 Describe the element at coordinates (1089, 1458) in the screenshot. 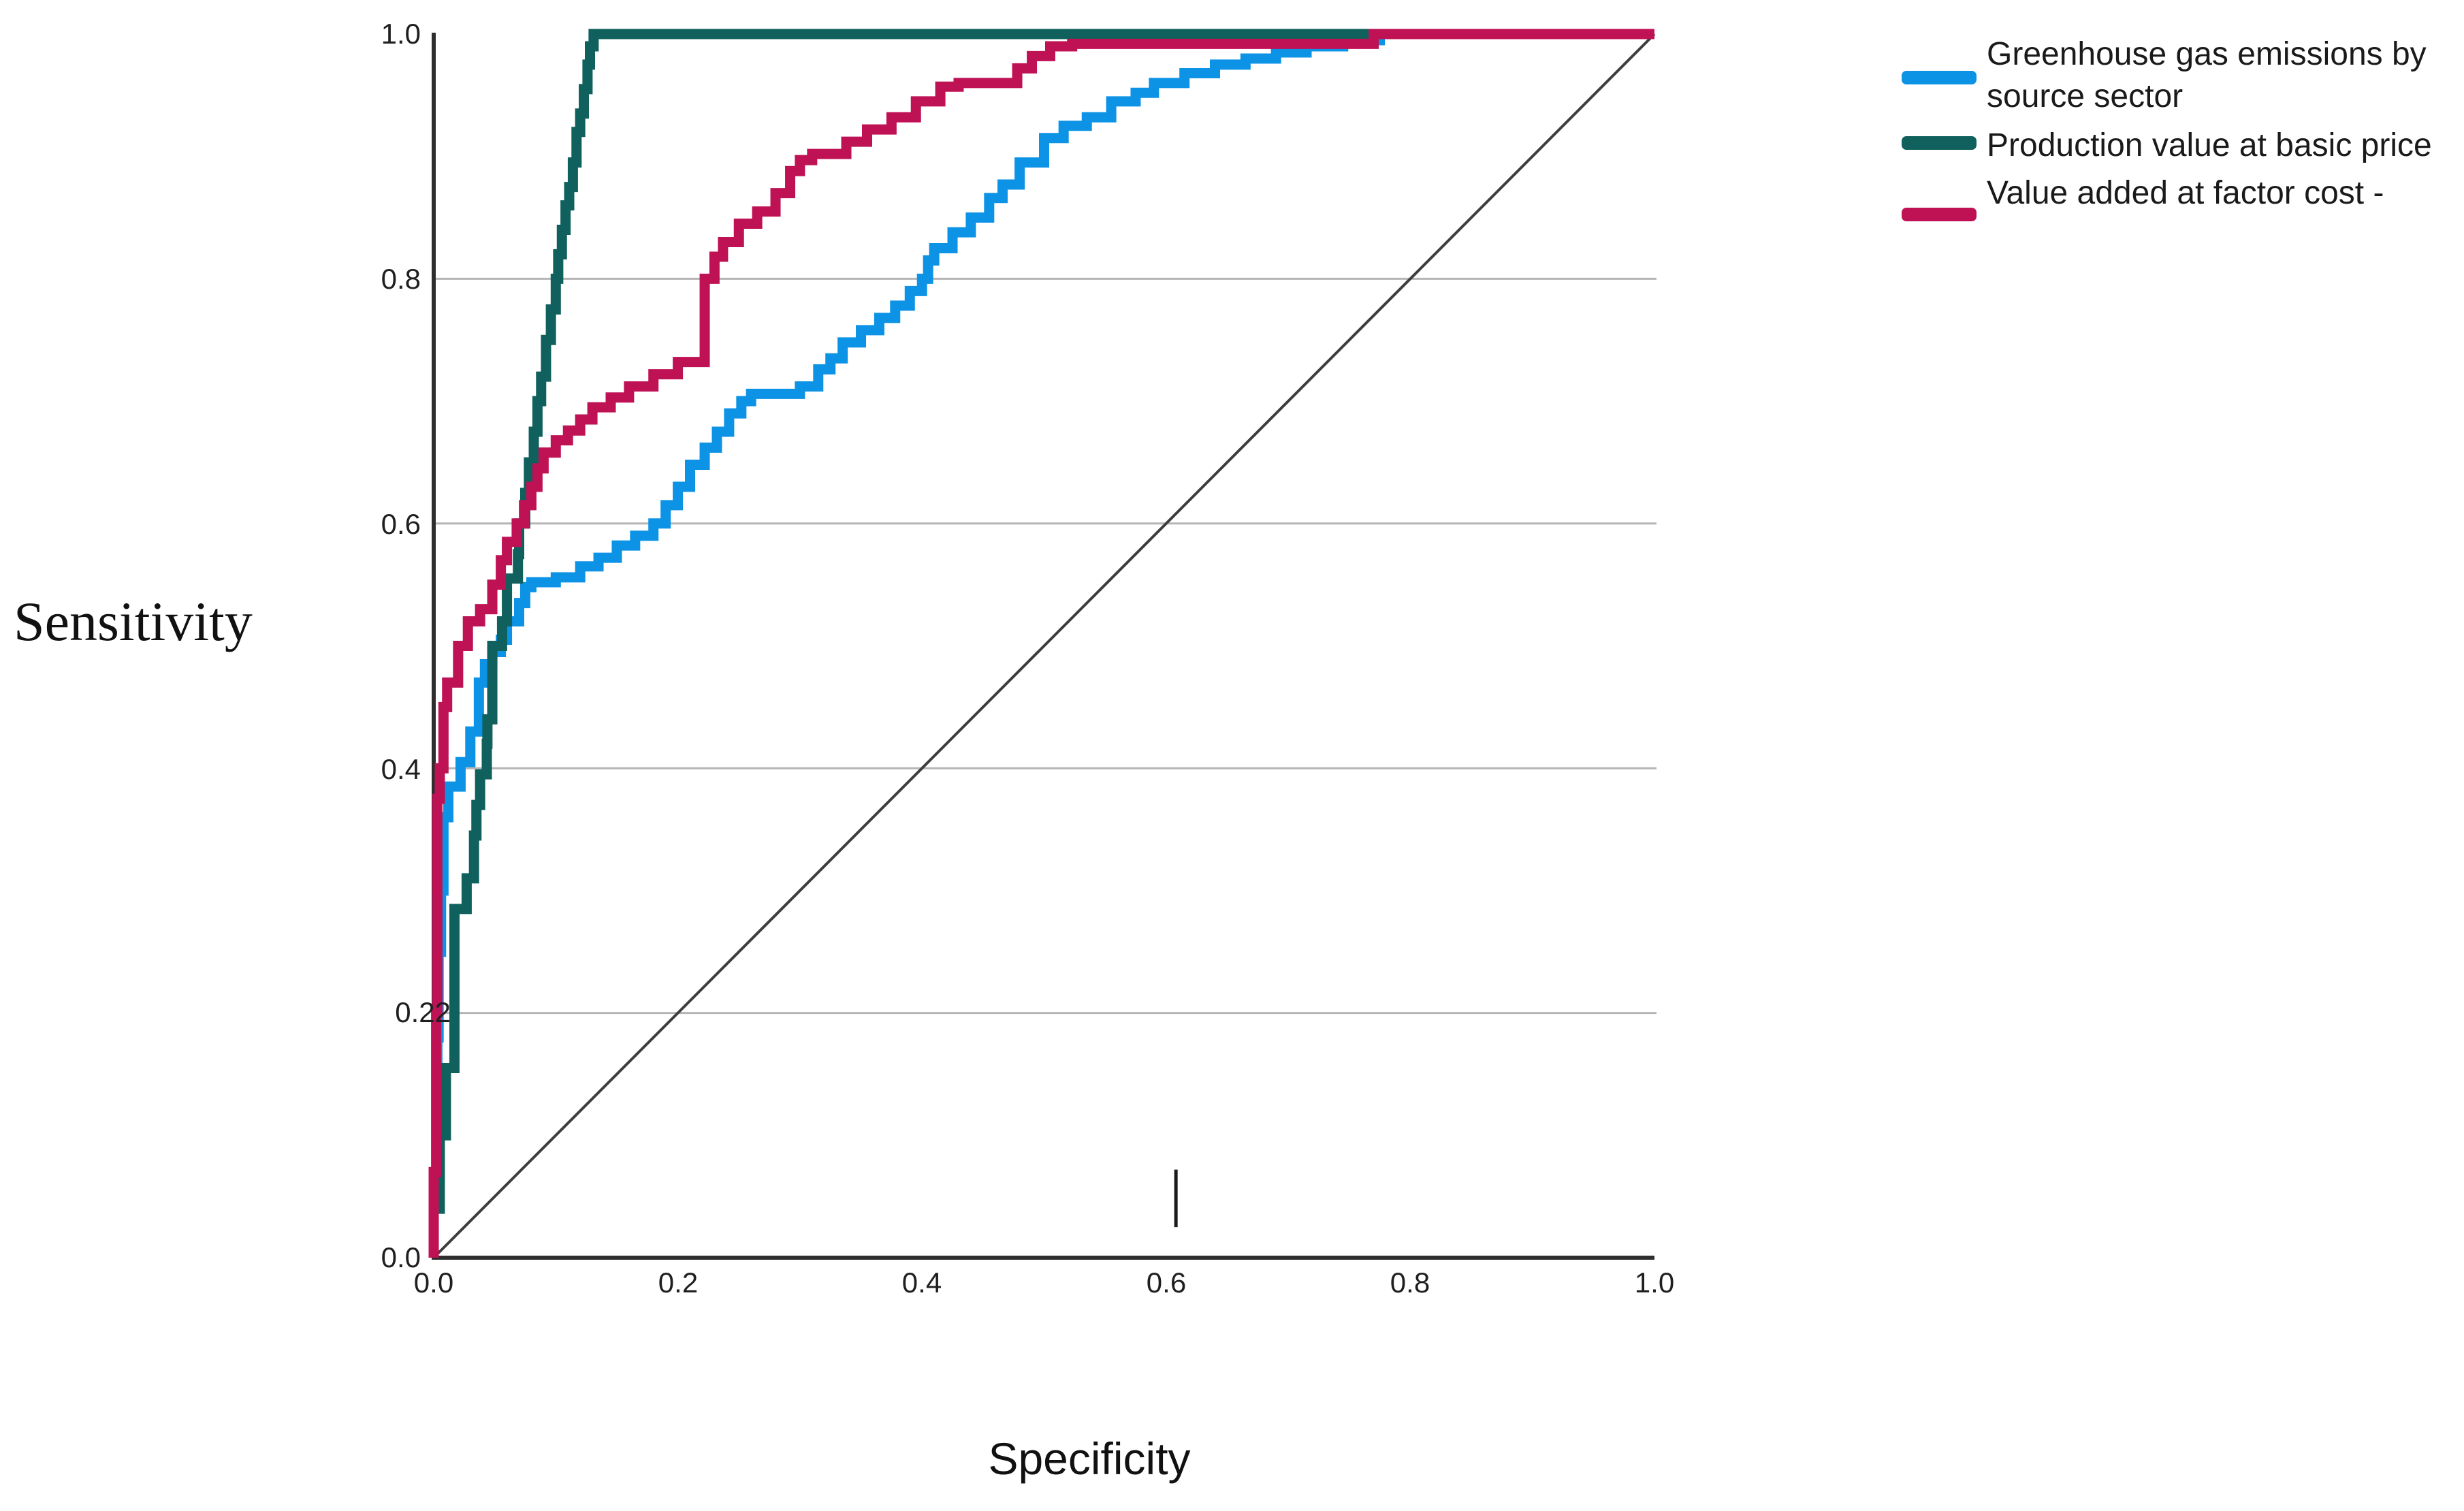

I see `x-axis-title: Specificity` at that location.